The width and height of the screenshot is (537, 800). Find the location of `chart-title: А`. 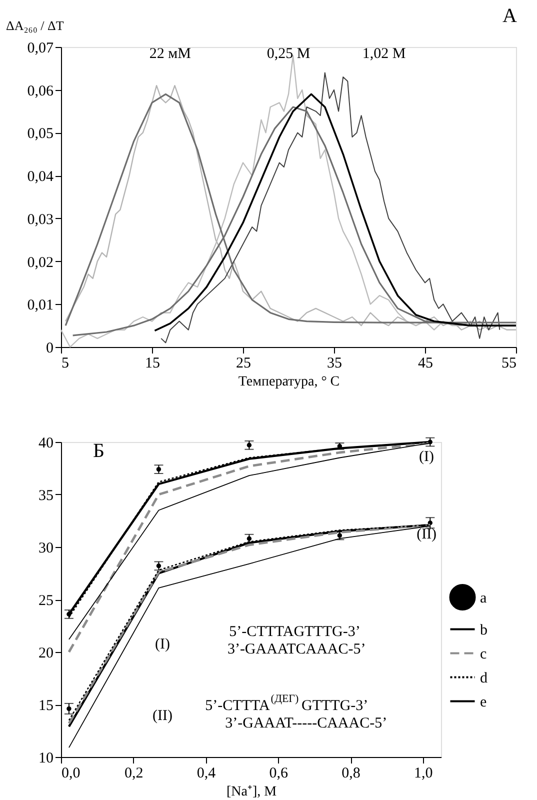

chart-title: А is located at coordinates (510, 16).